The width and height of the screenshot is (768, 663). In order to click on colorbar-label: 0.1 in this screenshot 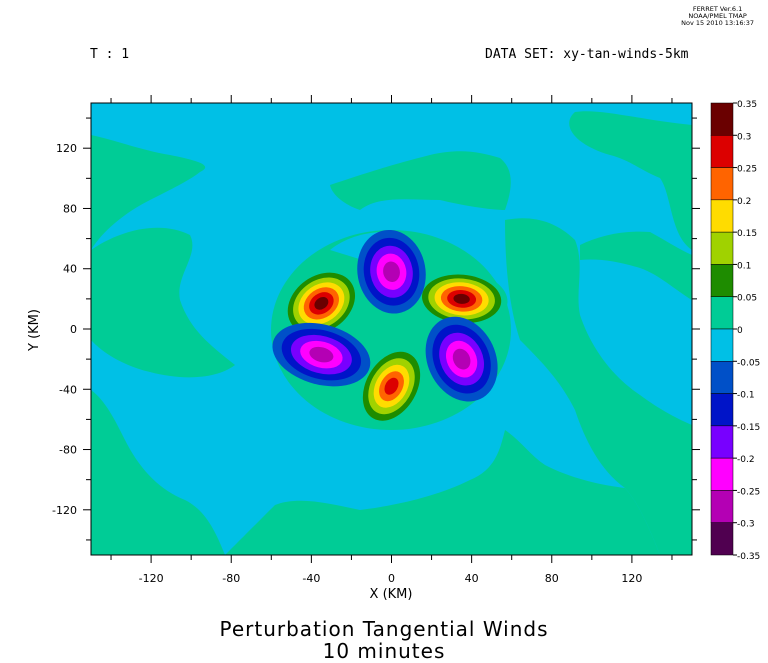, I will do `click(744, 266)`.